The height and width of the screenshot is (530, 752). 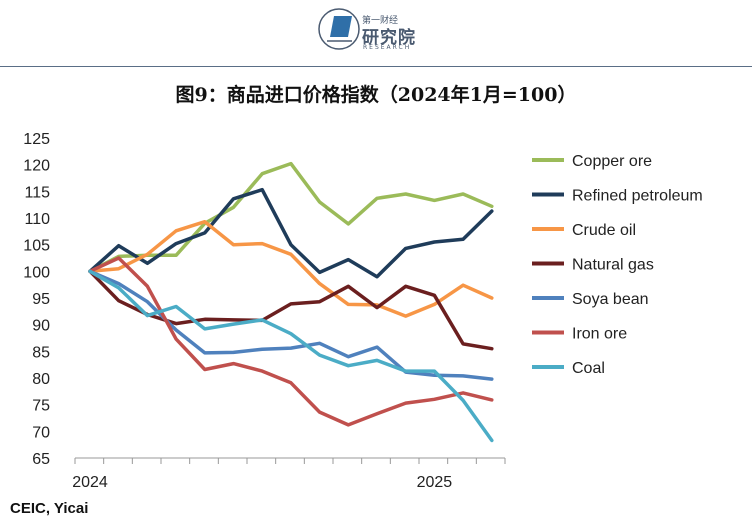 I want to click on legend-label-coal: Coal, so click(x=588, y=368).